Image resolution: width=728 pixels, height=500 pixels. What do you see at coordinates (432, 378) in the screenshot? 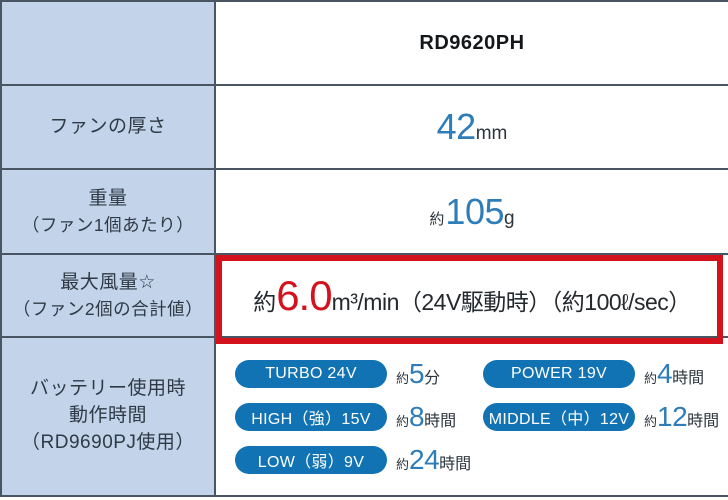
I see `turbo-time-unit: 分` at bounding box center [432, 378].